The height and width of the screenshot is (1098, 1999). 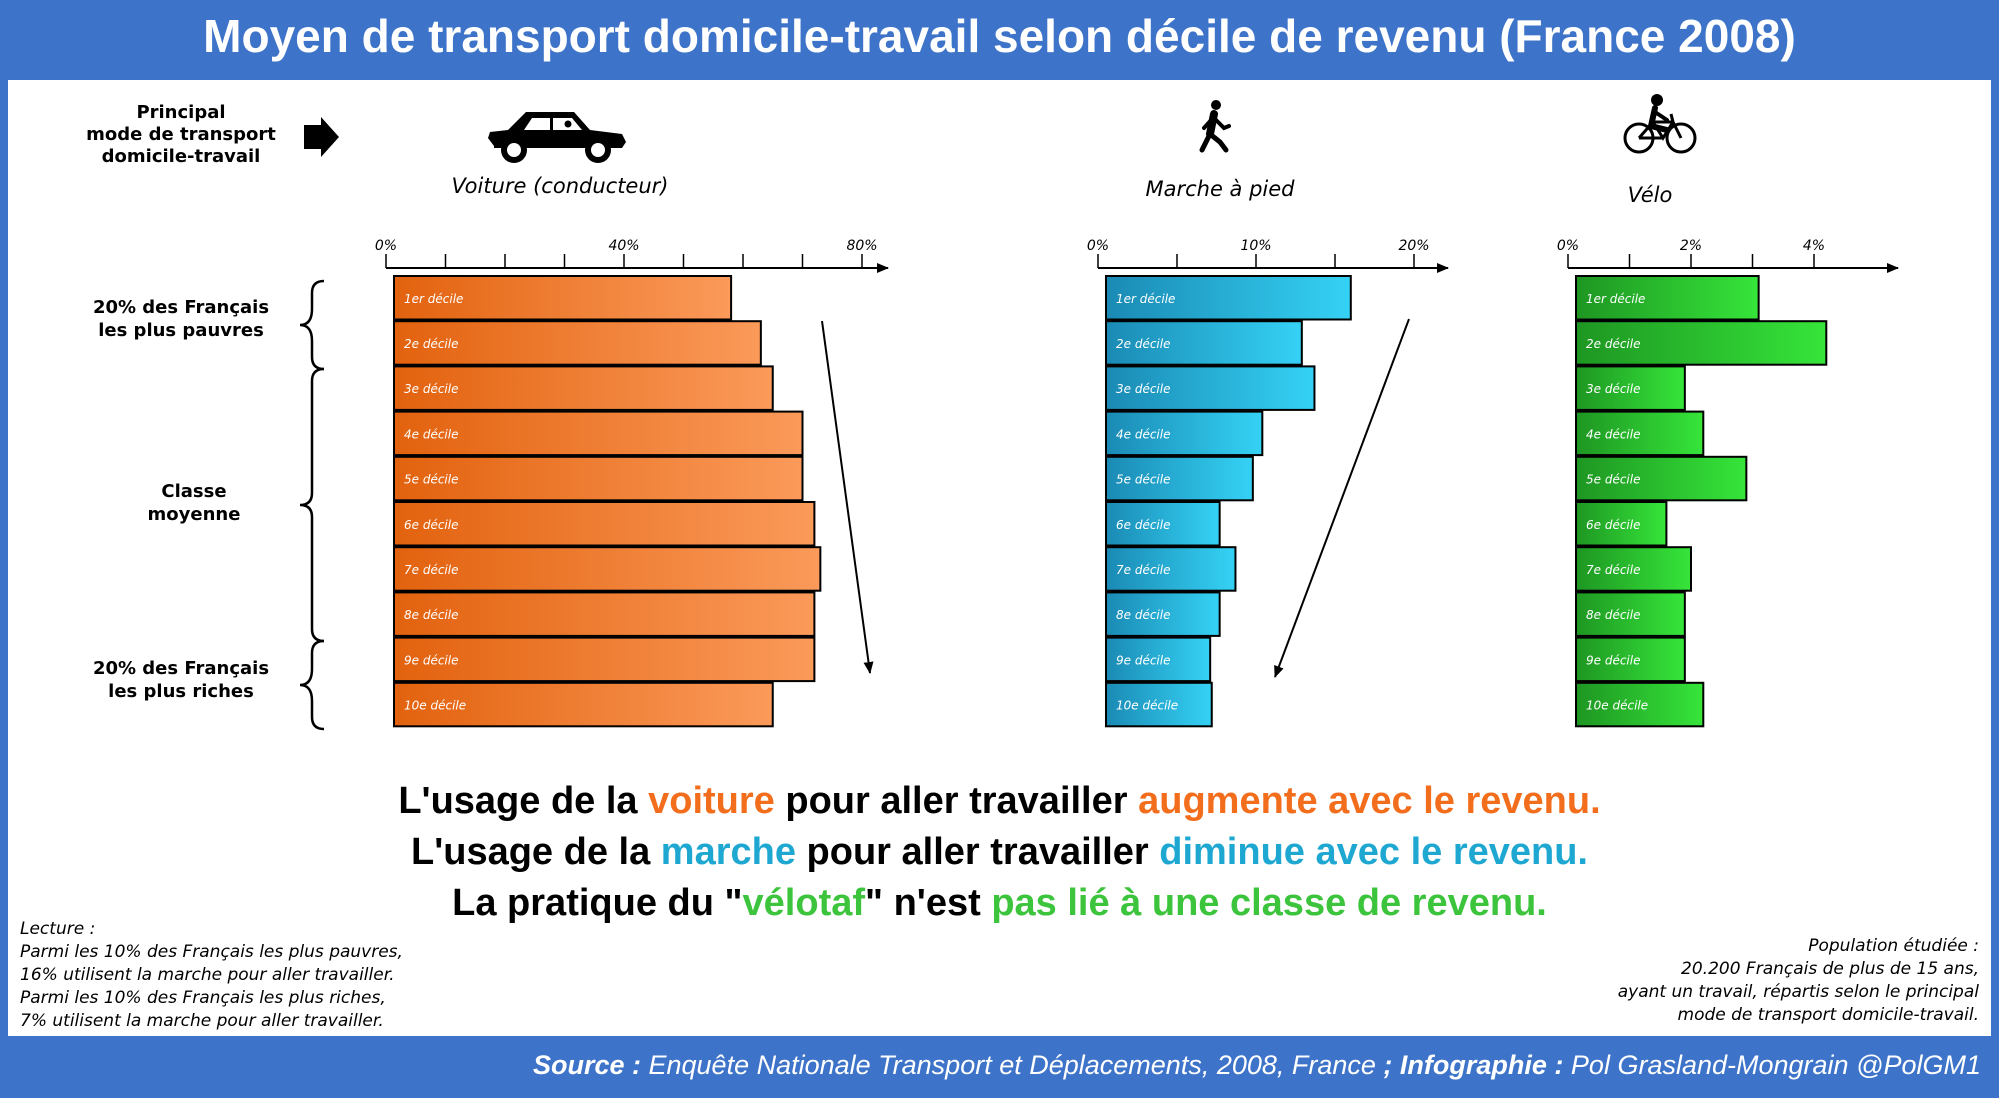 What do you see at coordinates (194, 491) in the screenshot?
I see `group-middle-line-1: Classe` at bounding box center [194, 491].